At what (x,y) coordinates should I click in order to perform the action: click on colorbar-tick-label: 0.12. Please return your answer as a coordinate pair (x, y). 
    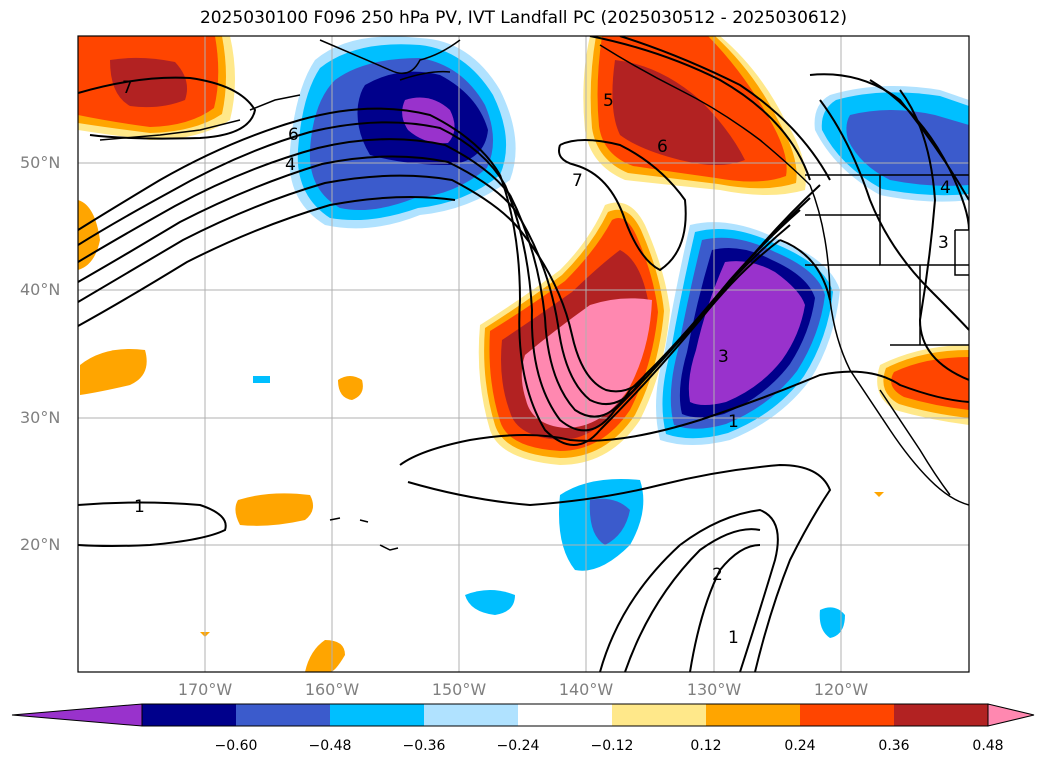
    Looking at the image, I should click on (706, 746).